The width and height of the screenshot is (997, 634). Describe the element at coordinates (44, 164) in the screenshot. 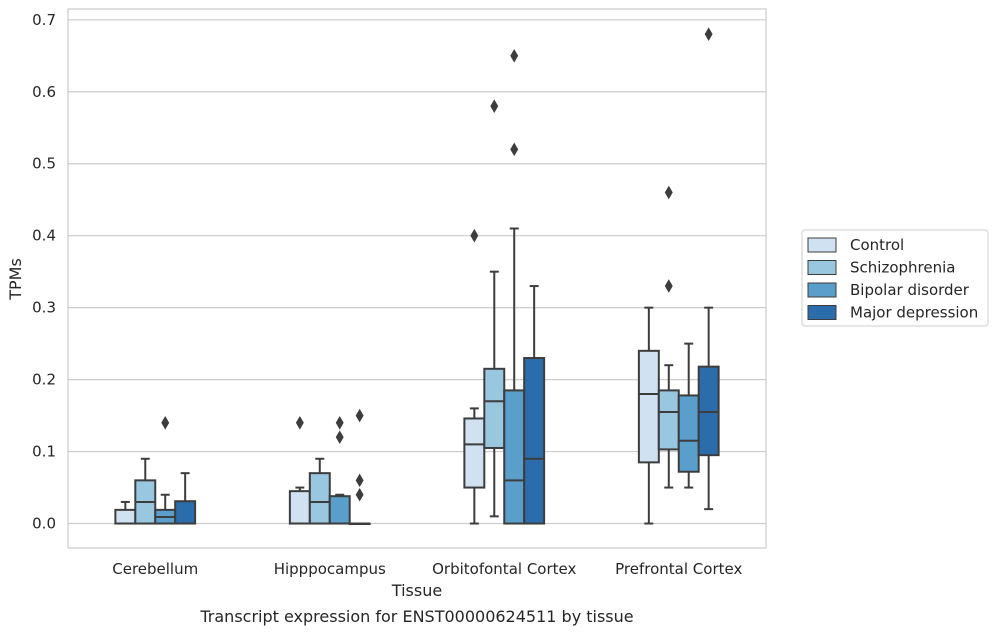

I see `y-tick-label: 0.5` at that location.